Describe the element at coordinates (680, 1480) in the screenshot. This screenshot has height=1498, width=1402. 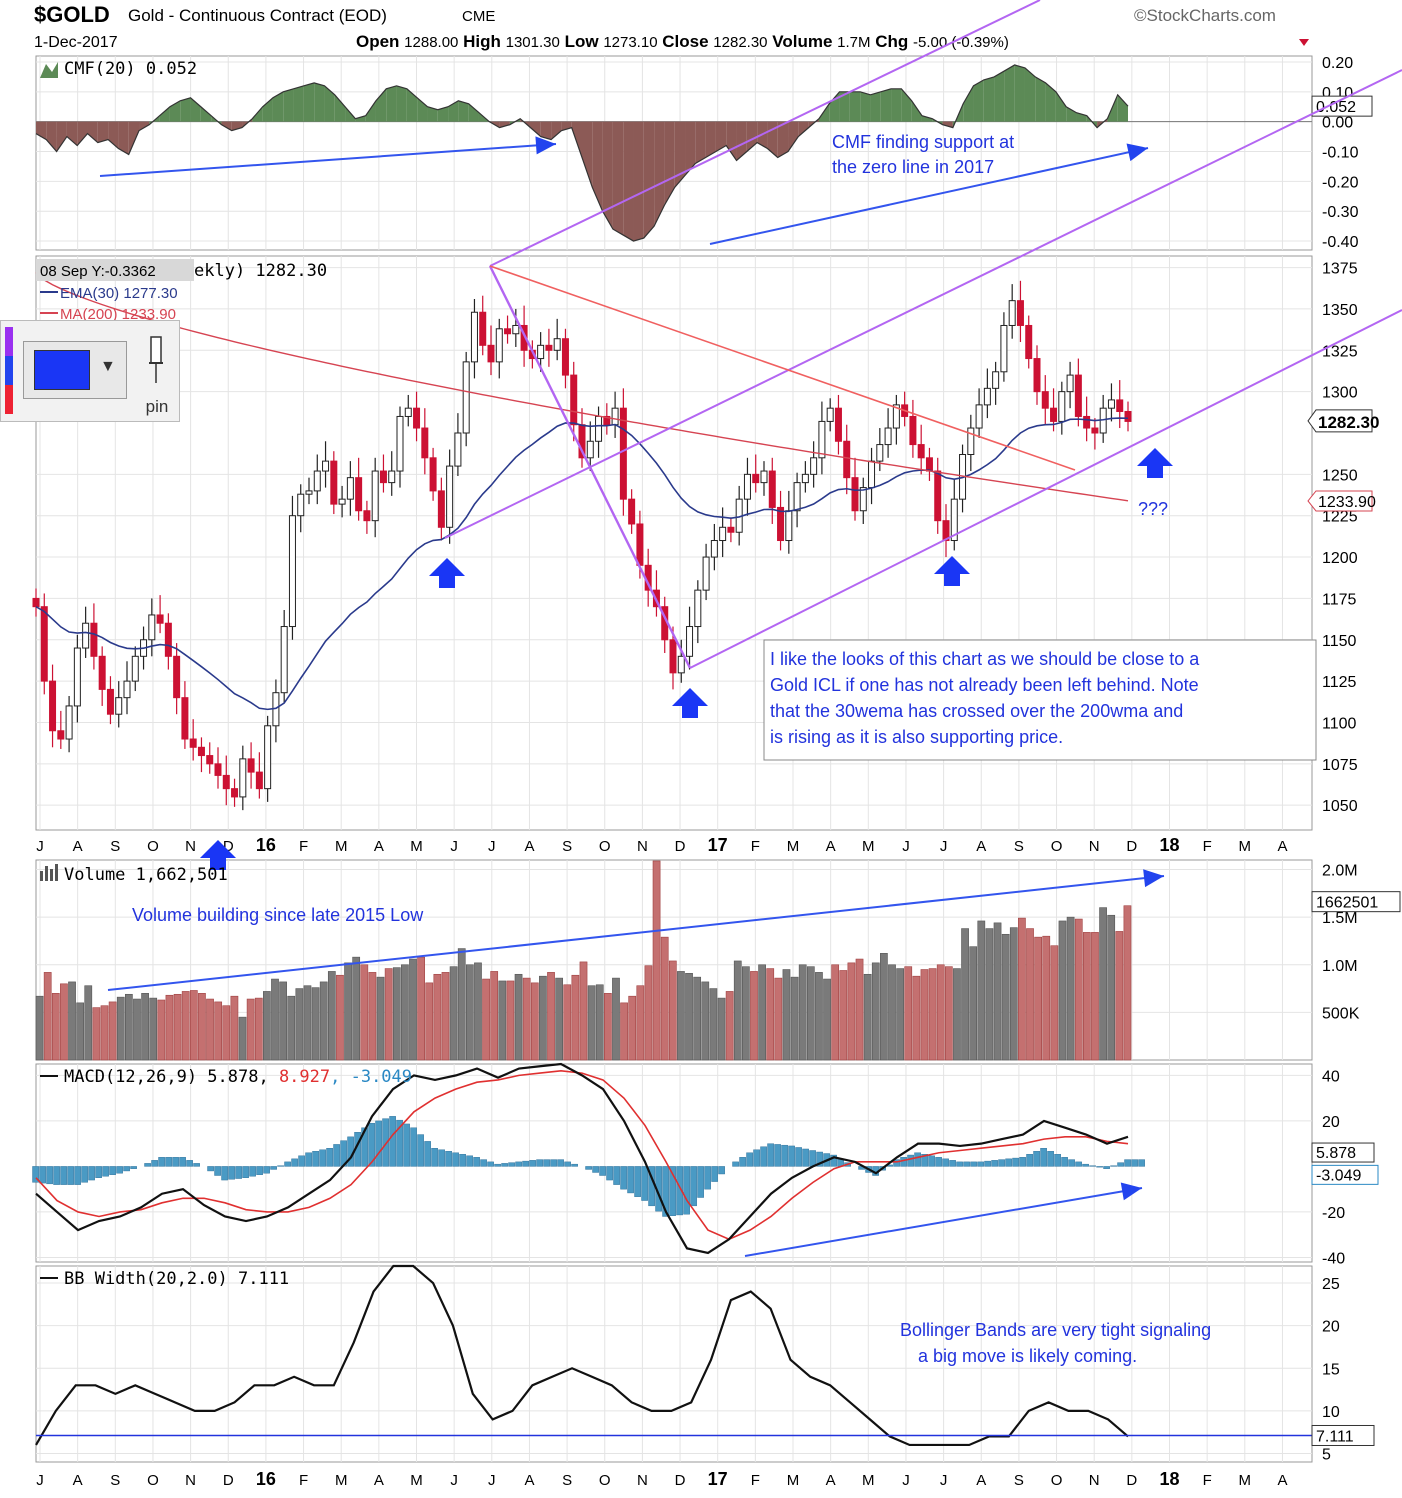
I see `x-axis-label: D` at that location.